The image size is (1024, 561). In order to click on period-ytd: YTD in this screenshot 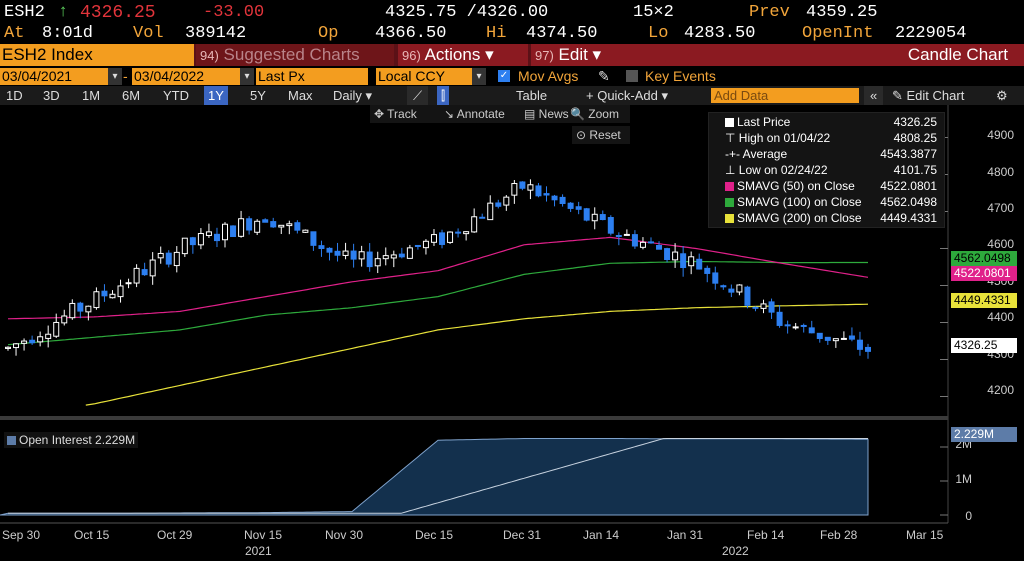, I will do `click(176, 95)`.